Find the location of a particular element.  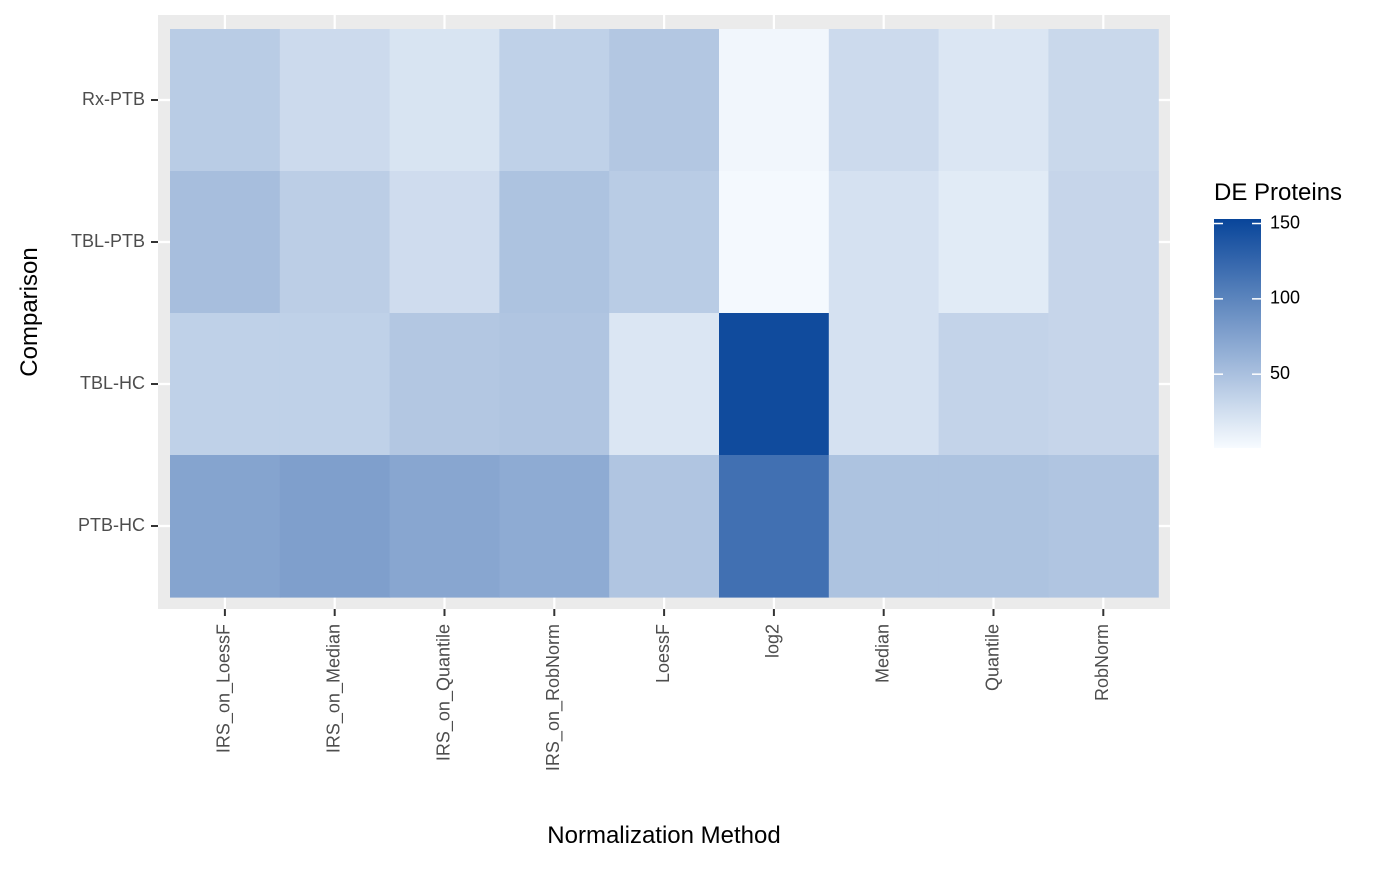

legend: DE Proteins 50 100 150 is located at coordinates (1278, 313).